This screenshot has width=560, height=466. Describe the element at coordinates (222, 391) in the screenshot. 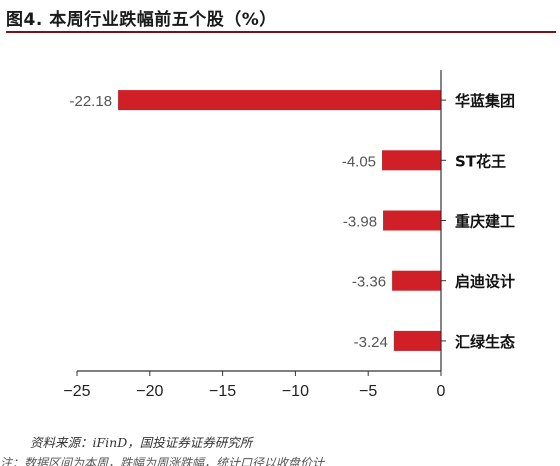

I see `x-tick-label: −15` at that location.